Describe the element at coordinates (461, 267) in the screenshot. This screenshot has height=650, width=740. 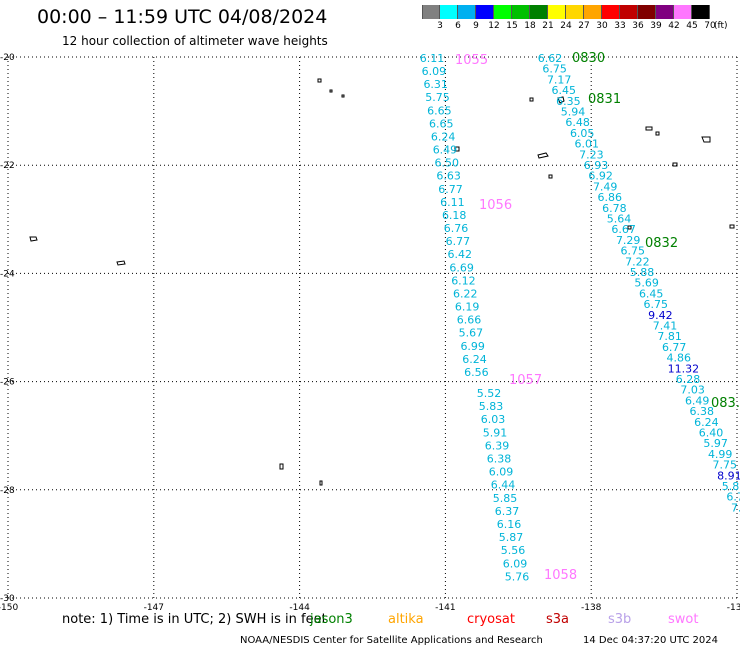
I see `wave-height-value: 6.69` at that location.